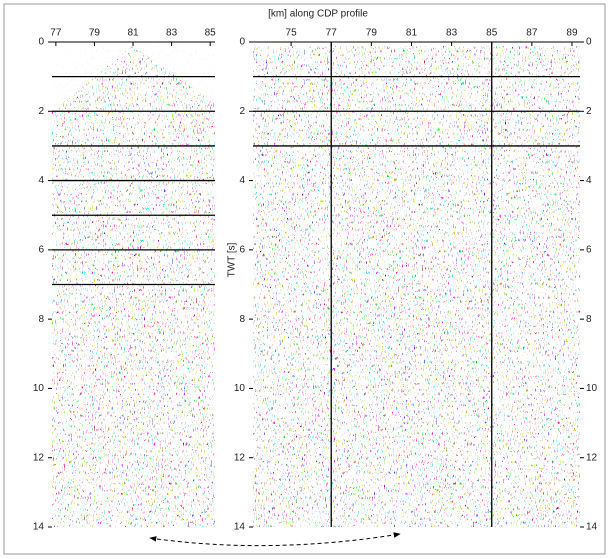 This screenshot has width=610, height=559. What do you see at coordinates (133, 77) in the screenshot?
I see `mute-zone` at bounding box center [133, 77].